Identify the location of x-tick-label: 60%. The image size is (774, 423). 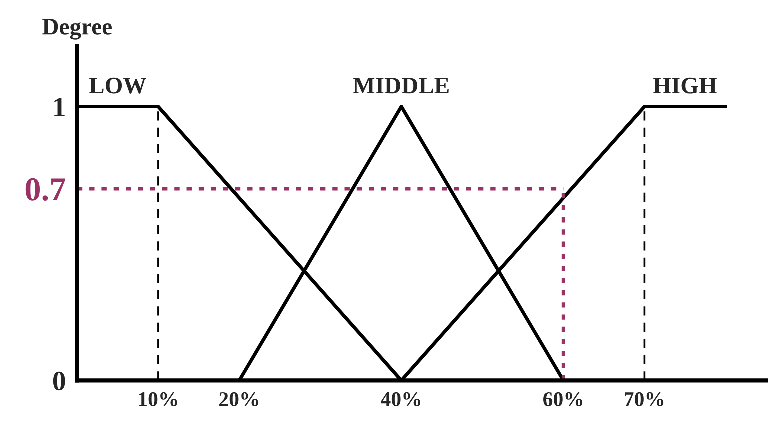
(563, 399).